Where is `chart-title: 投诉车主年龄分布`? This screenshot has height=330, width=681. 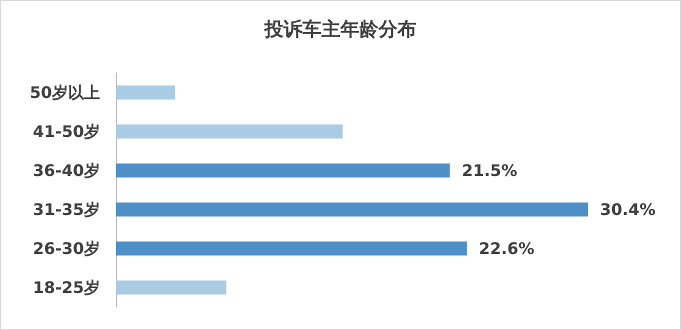 chart-title: 投诉车主年龄分布 is located at coordinates (340, 29).